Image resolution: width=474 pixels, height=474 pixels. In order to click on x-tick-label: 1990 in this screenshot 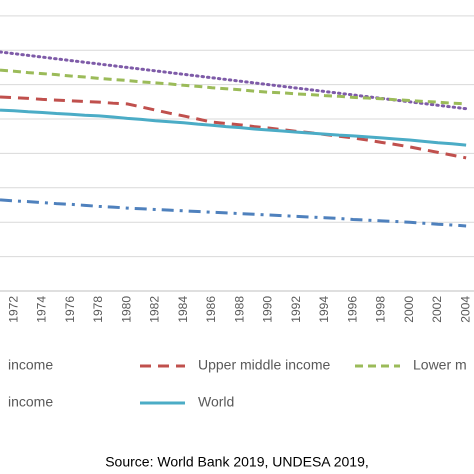, I will do `click(268, 309)`.